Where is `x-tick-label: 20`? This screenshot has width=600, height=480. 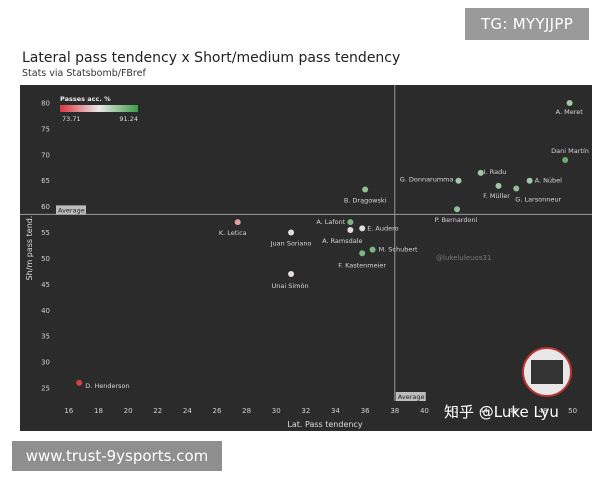 x-tick-label: 20 is located at coordinates (128, 411).